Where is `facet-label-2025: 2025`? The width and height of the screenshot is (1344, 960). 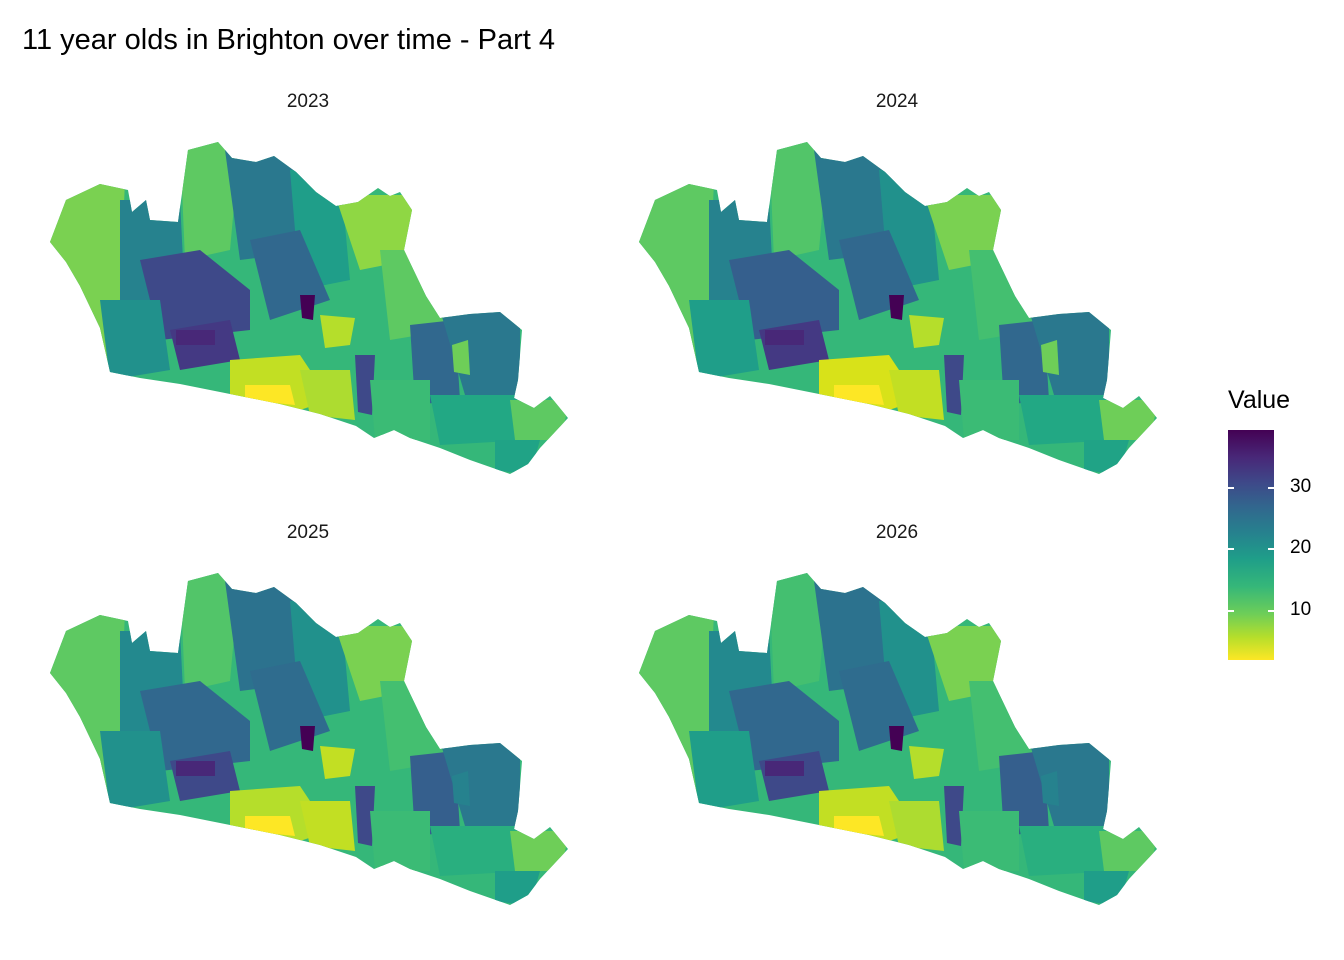 facet-label-2025: 2025 is located at coordinates (308, 532).